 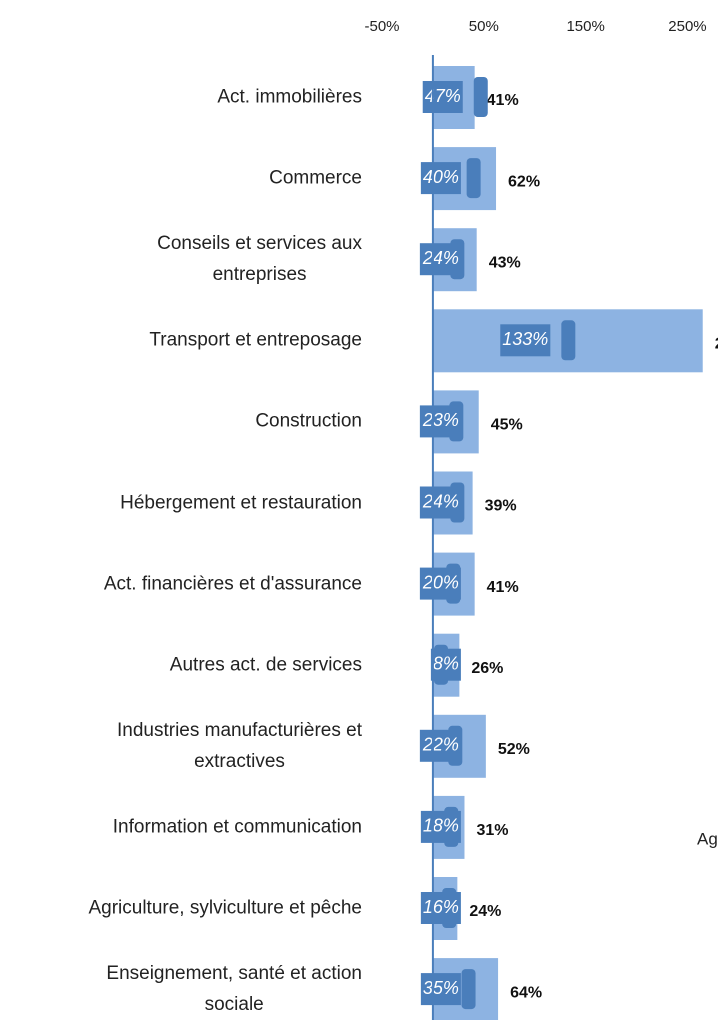 I want to click on marker-label: 23%, so click(x=440, y=421).